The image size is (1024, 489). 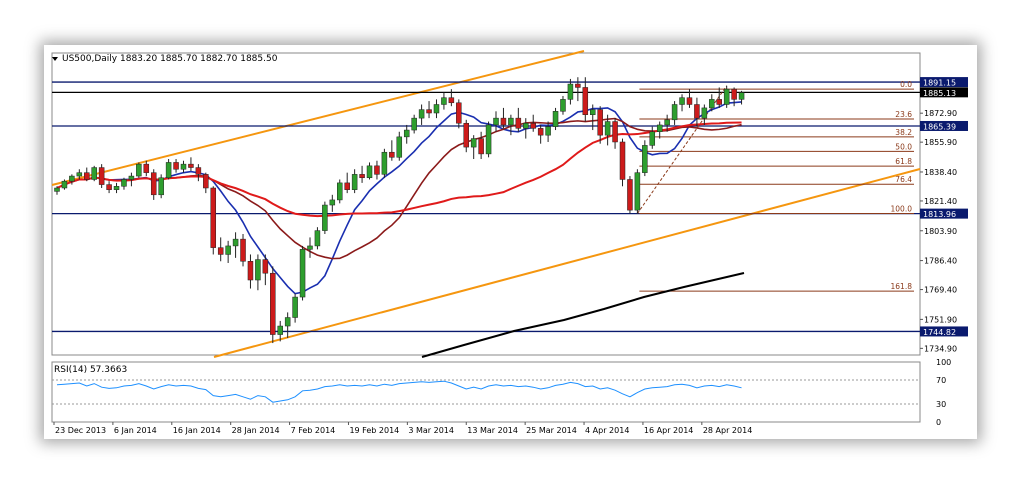 I want to click on x-tick-label: 13 Mar 2014, so click(x=492, y=430).